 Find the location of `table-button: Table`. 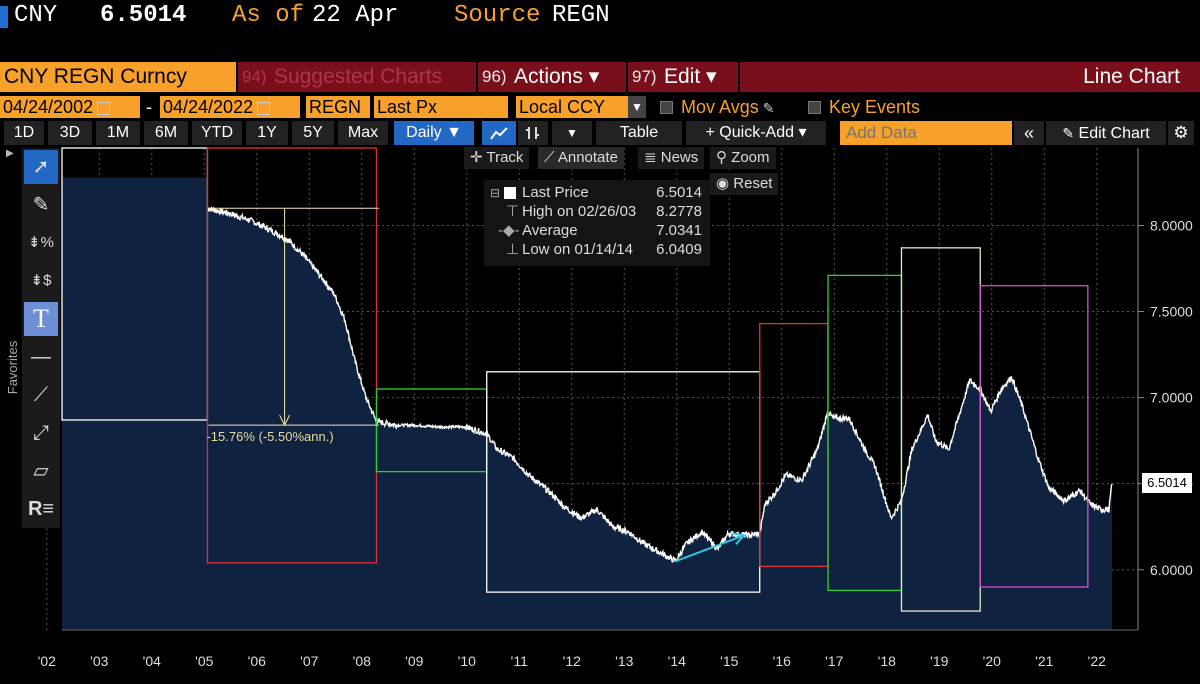

table-button: Table is located at coordinates (639, 133).